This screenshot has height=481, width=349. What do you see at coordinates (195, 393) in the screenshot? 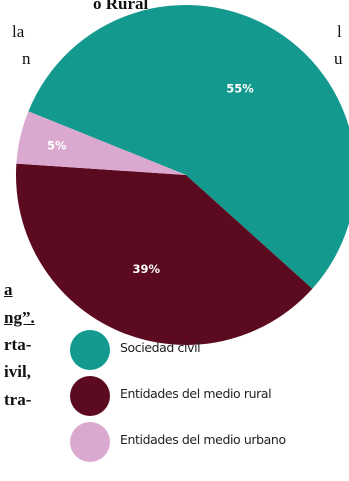
I see `legend-label-entidades-medio-rural: Entidades del medio rural` at bounding box center [195, 393].